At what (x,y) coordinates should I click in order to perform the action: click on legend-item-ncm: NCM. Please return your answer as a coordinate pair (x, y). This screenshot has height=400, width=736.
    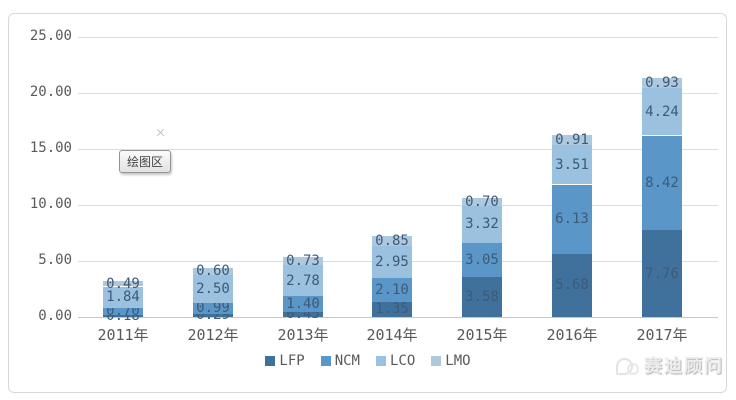
    Looking at the image, I should click on (340, 361).